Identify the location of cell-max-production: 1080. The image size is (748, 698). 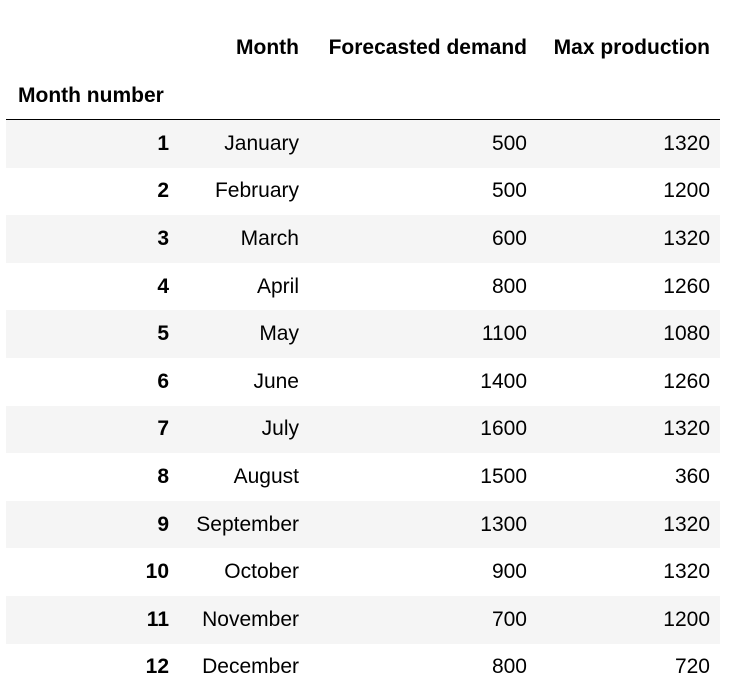
(686, 334).